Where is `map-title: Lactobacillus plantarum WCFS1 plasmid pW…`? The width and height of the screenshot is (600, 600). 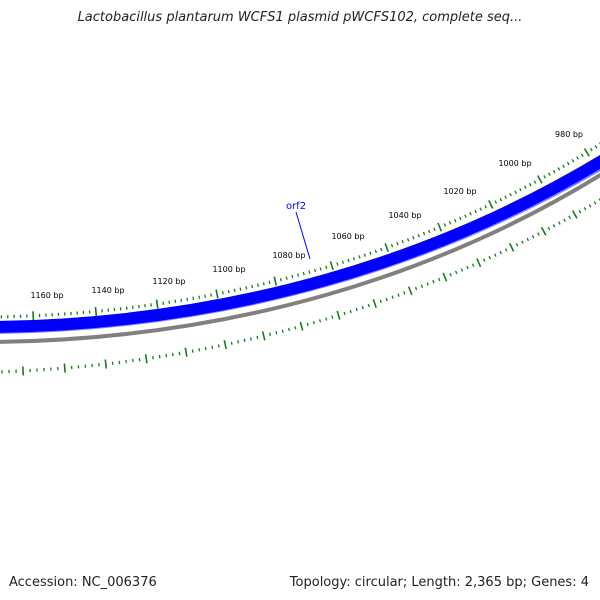
map-title: Lactobacillus plantarum WCFS1 plasmid pW… is located at coordinates (300, 17).